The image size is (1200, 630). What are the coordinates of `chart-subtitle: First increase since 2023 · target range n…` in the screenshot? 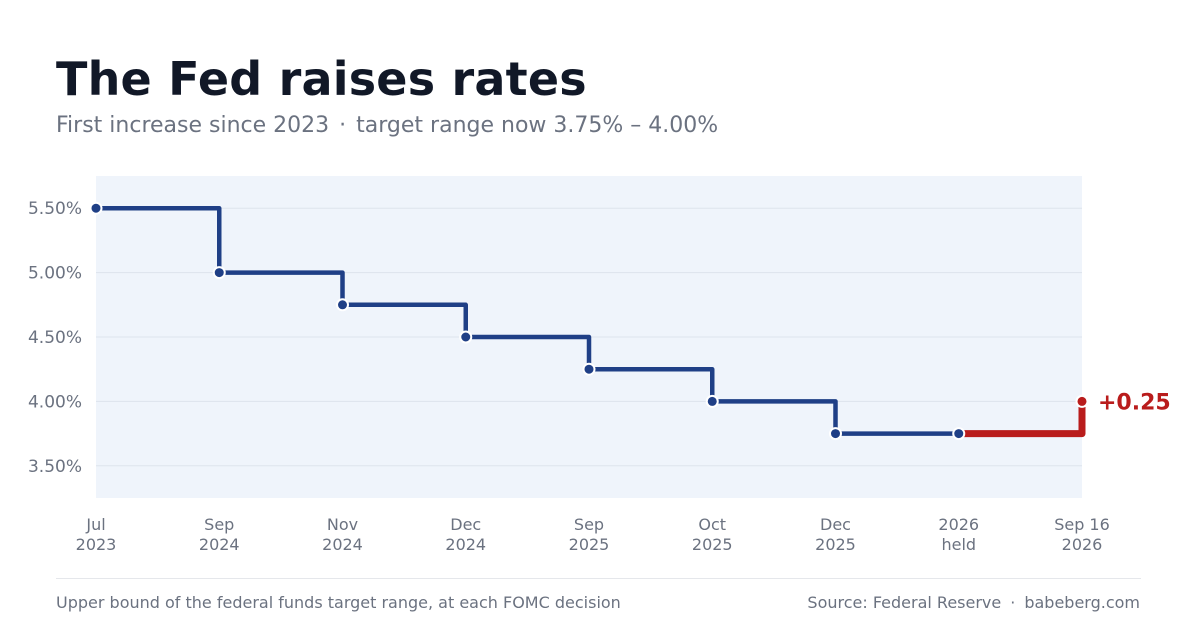 It's located at (387, 125).